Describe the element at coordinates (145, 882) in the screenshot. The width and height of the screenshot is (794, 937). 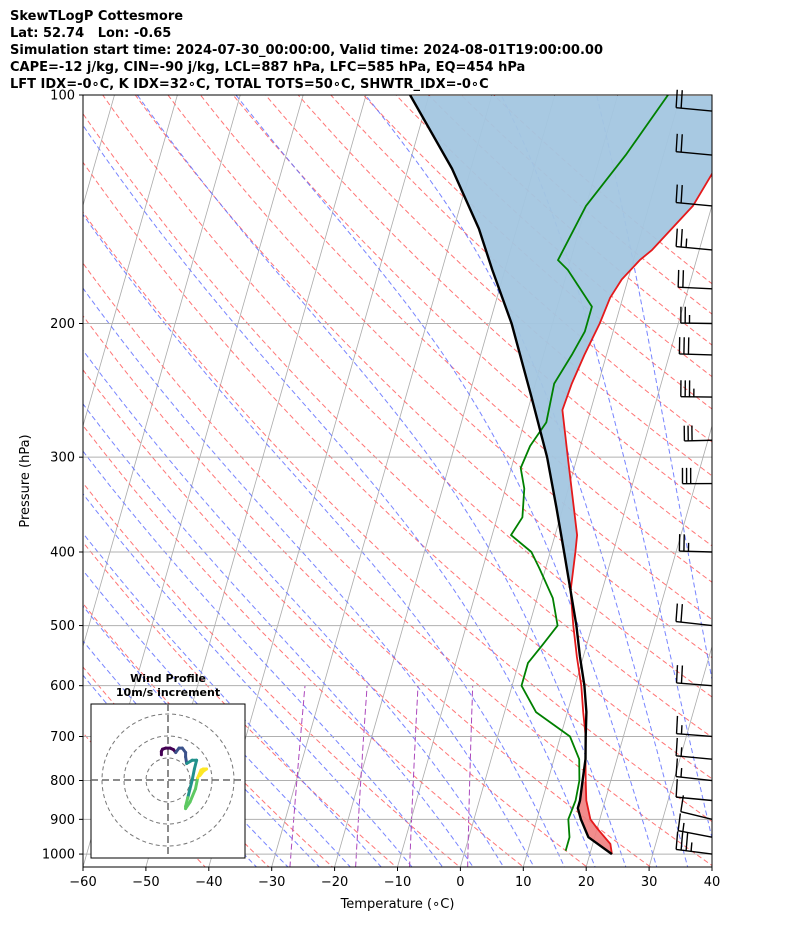
I see `x-tick-label: −50` at that location.